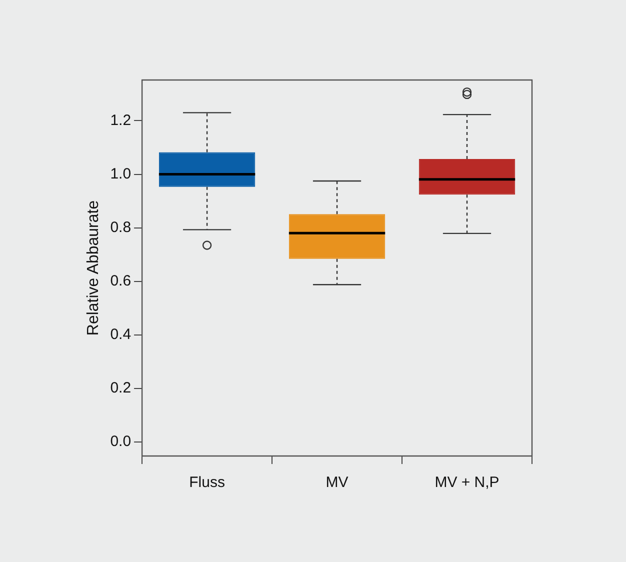 Image resolution: width=626 pixels, height=562 pixels. Describe the element at coordinates (467, 483) in the screenshot. I see `x-tick-label: MV + N,P` at that location.